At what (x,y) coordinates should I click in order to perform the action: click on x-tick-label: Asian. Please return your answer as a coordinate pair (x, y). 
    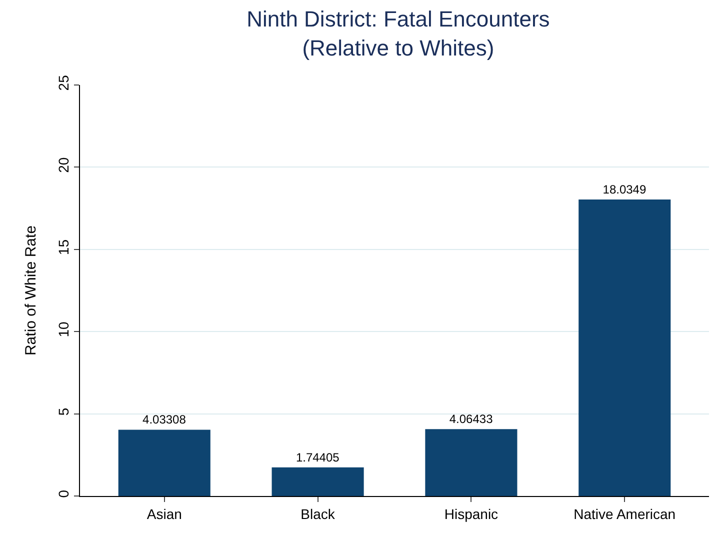
    Looking at the image, I should click on (164, 514).